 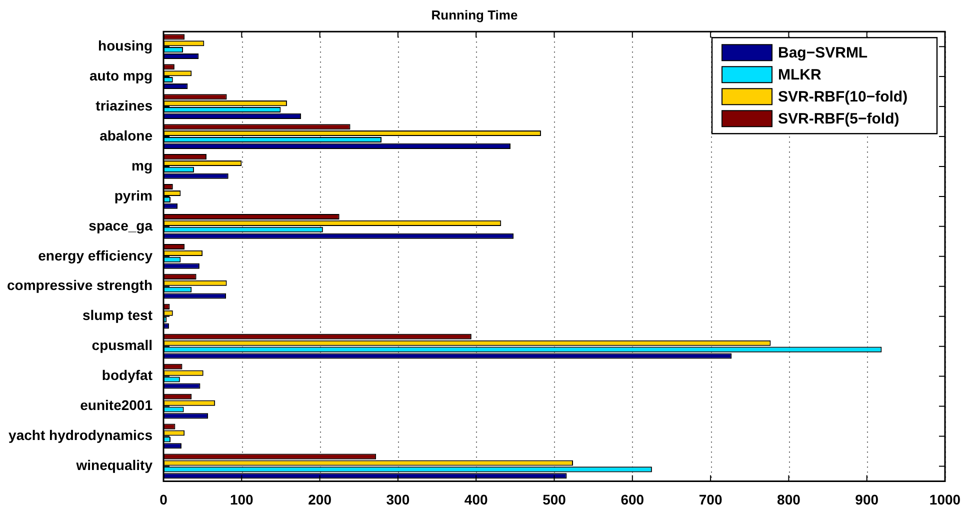 What do you see at coordinates (789, 499) in the screenshot?
I see `x-tick-label: 800` at bounding box center [789, 499].